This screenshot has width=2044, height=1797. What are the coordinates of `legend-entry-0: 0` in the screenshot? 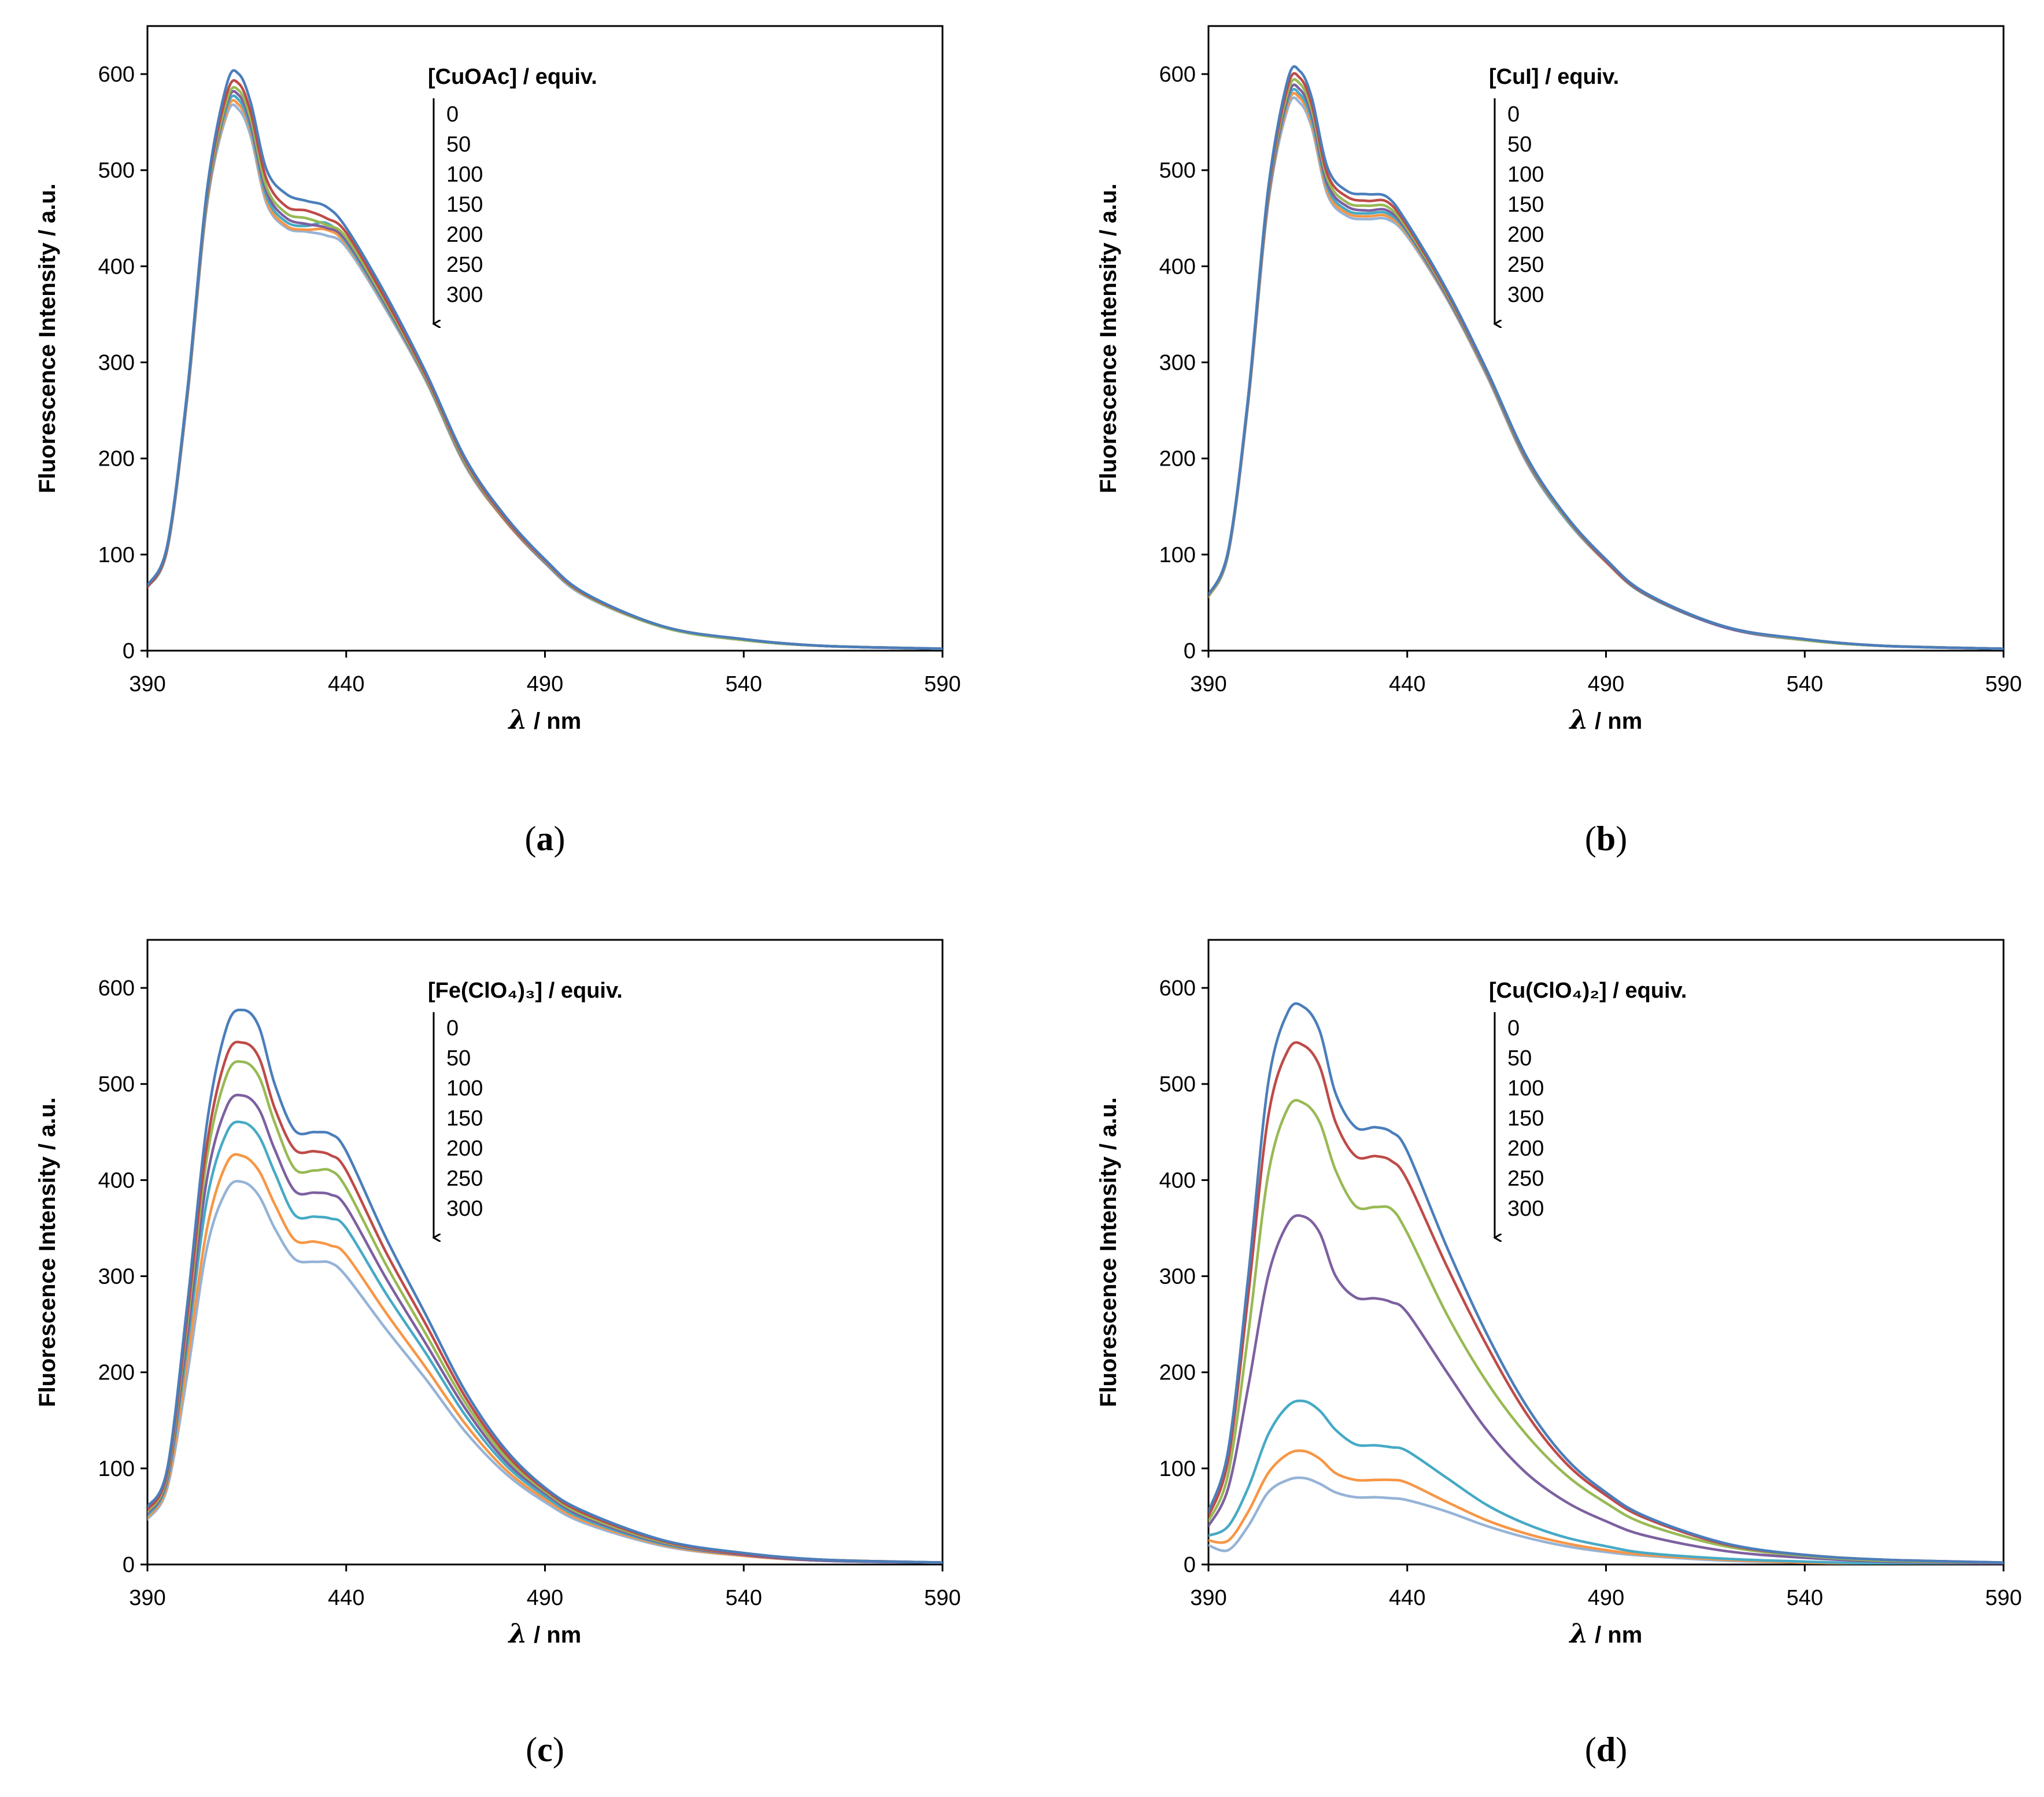 It's located at (1513, 1028).